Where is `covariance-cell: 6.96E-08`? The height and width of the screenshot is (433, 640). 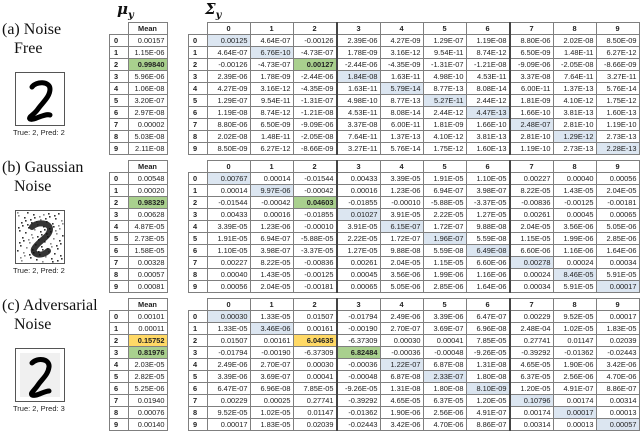 covariance-cell: 6.96E-08 is located at coordinates (487, 328).